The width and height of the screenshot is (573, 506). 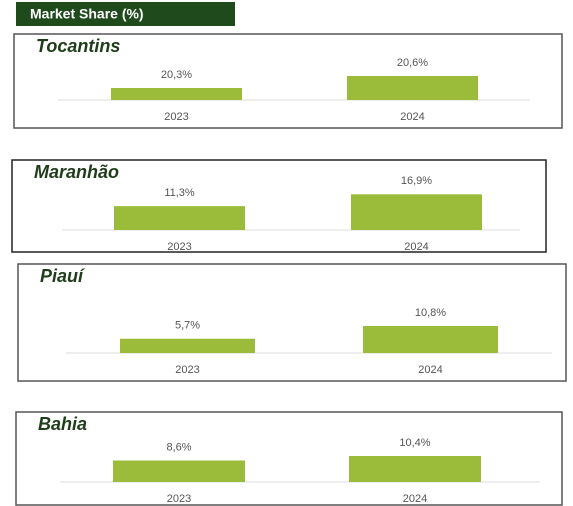 What do you see at coordinates (62, 276) in the screenshot?
I see `chart-title: Piauí` at bounding box center [62, 276].